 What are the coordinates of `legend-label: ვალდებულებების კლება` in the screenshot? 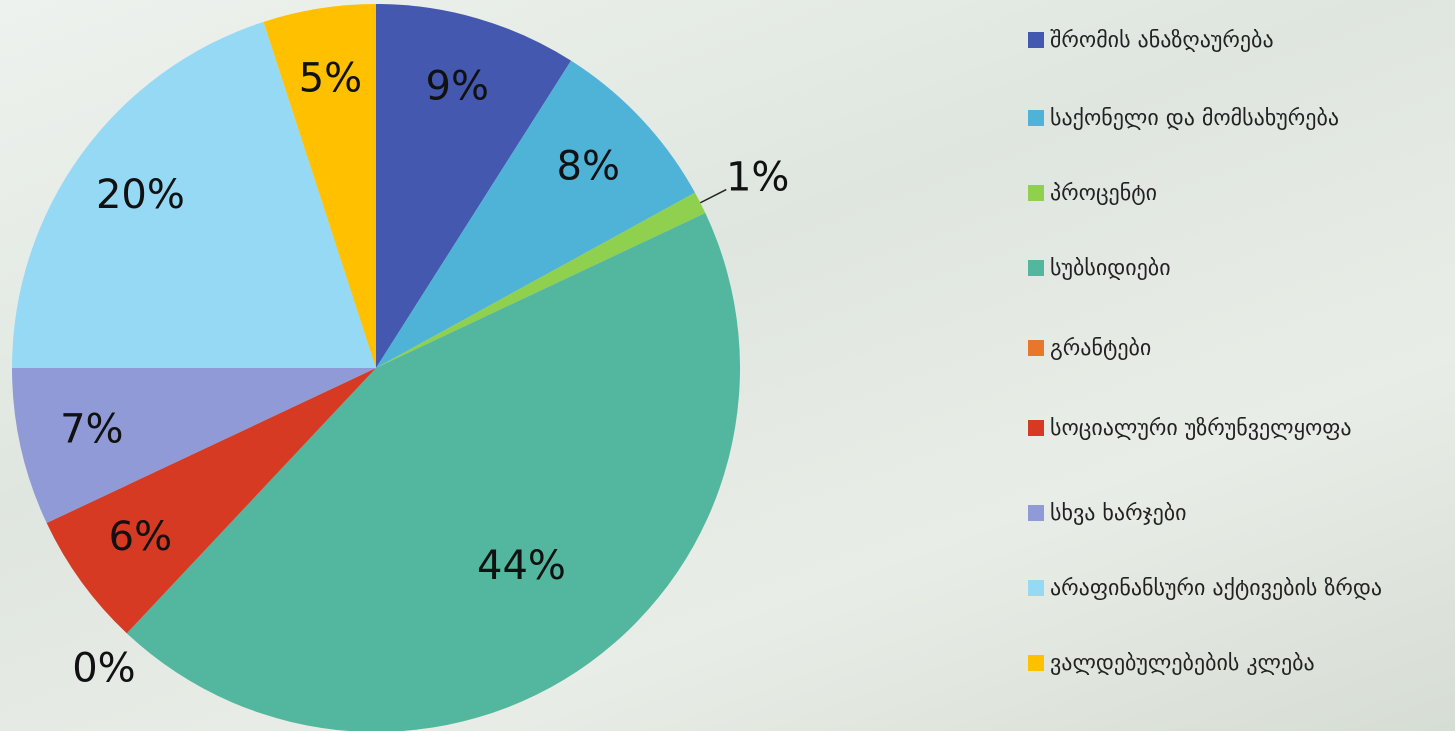 It's located at (1182, 663).